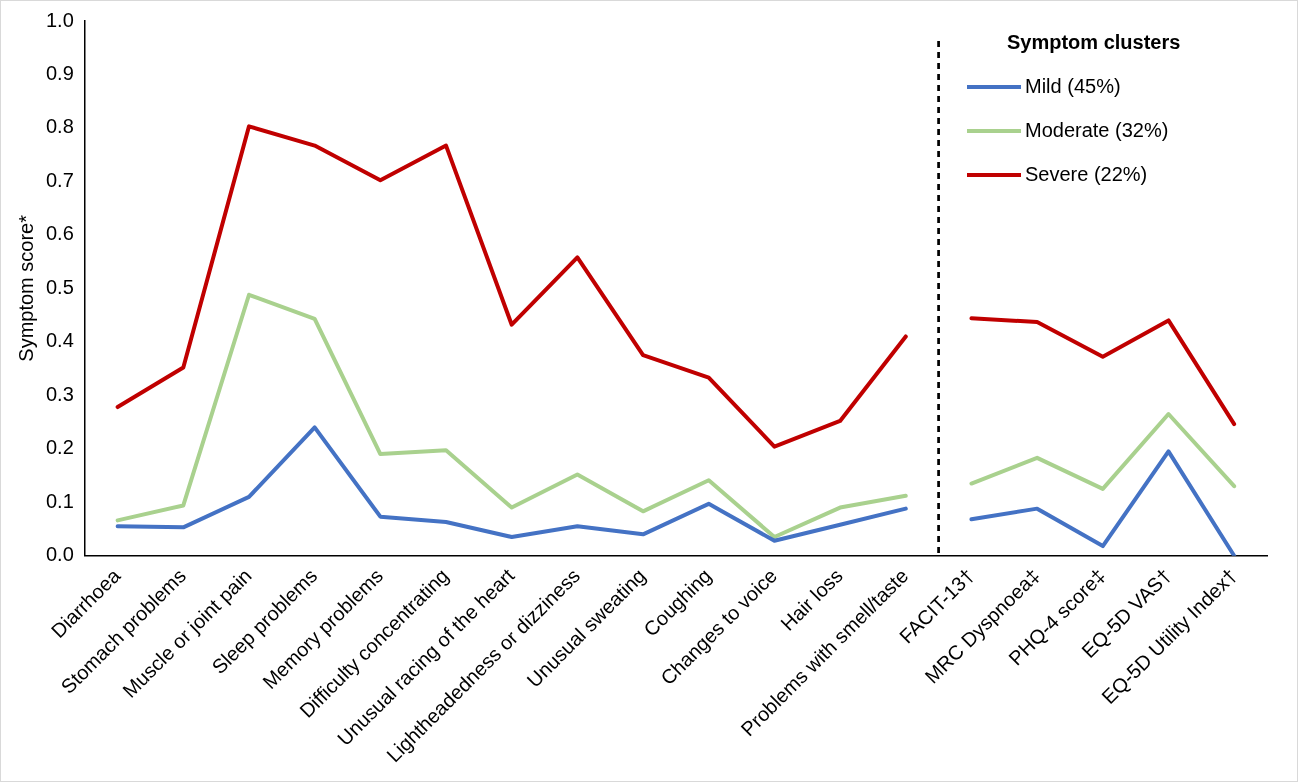 This screenshot has height=782, width=1298. I want to click on y-tick-label: 0.0, so click(59, 554).